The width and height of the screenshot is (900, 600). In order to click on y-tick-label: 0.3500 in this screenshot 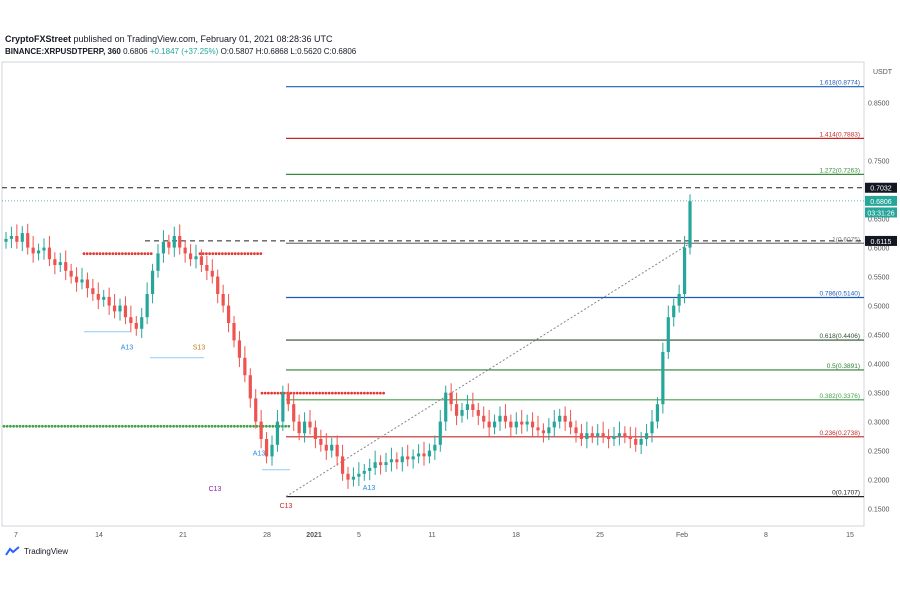, I will do `click(879, 394)`.